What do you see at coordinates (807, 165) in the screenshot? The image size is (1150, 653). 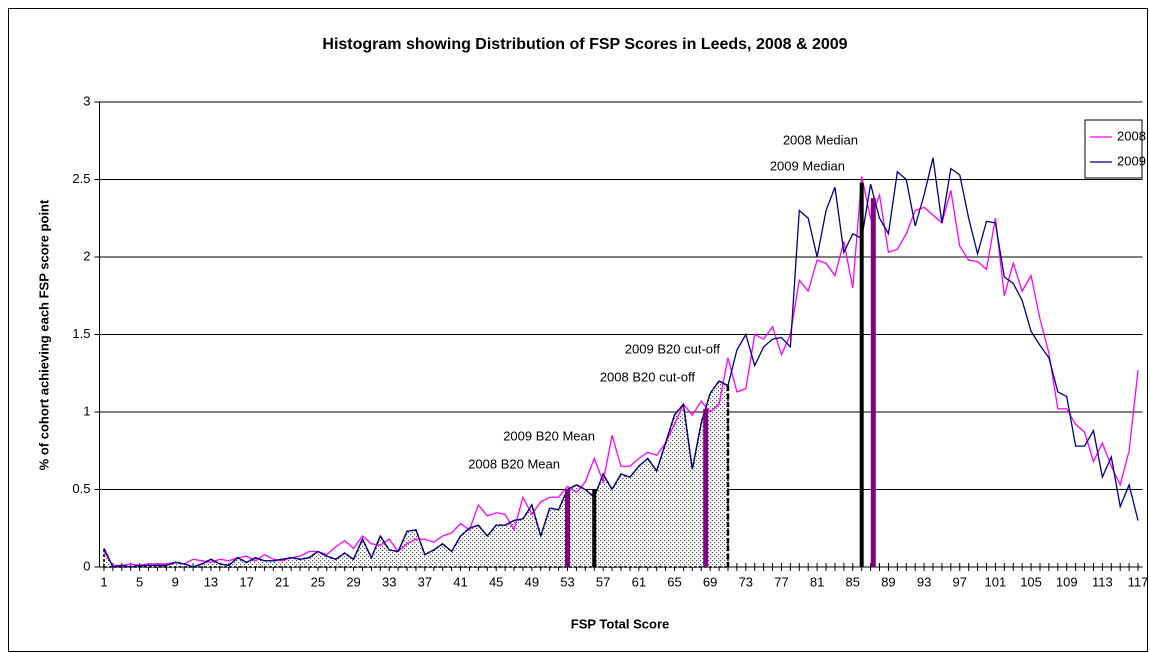 I see `annotation-label: 2009 Median` at bounding box center [807, 165].